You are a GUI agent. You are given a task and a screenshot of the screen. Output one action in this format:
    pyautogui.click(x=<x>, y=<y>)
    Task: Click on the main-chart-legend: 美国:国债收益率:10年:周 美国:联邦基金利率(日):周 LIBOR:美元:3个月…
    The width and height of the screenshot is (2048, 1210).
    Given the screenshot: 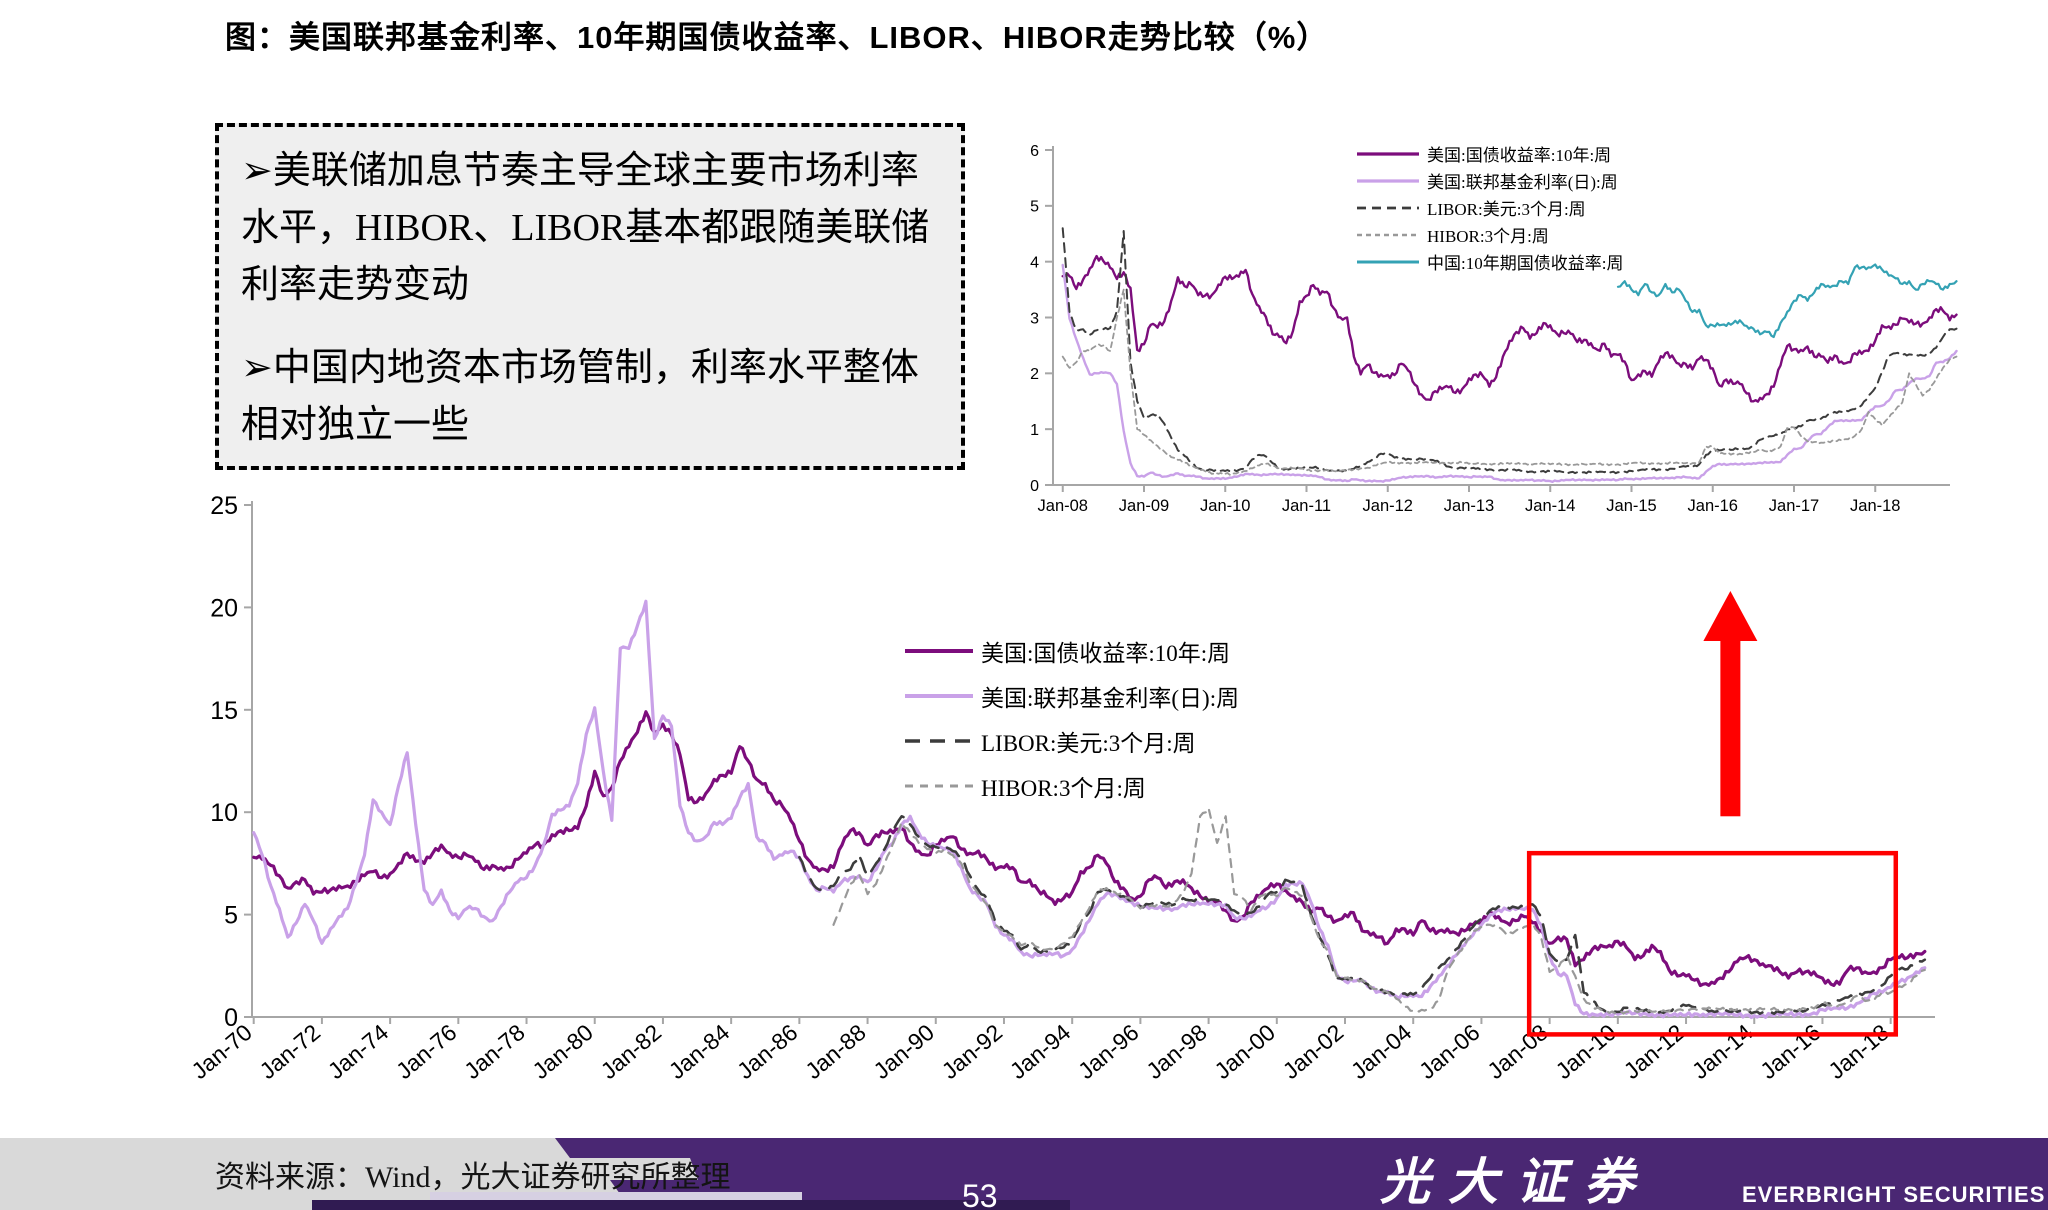 What is the action you would take?
    pyautogui.click(x=1072, y=718)
    